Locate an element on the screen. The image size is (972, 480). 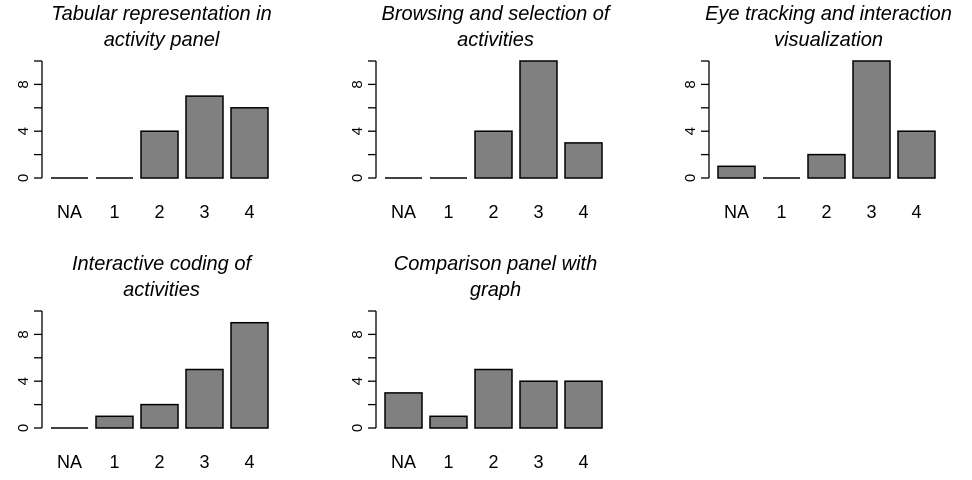
chart-title: activity panel is located at coordinates (162, 40).